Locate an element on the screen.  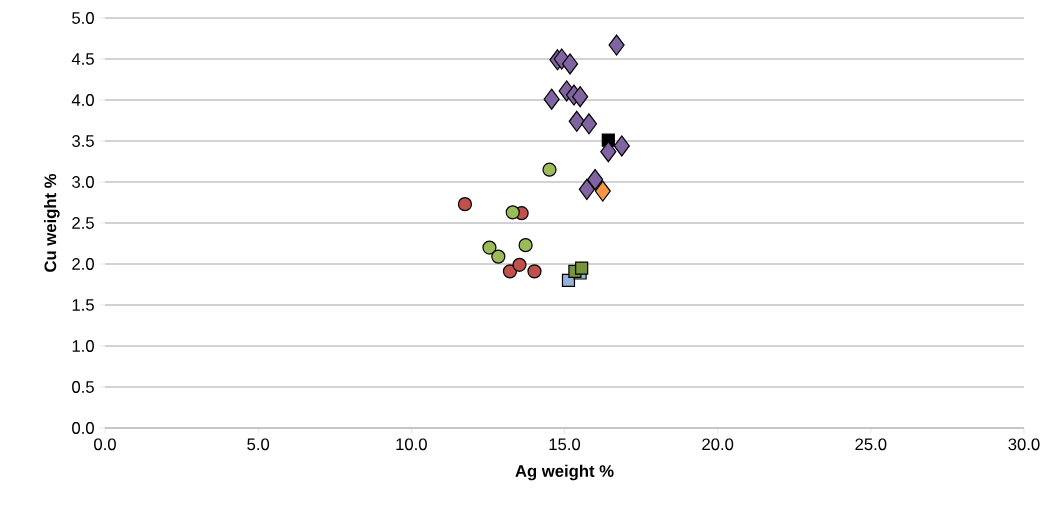
x-tick-label: 30.0 is located at coordinates (1024, 444).